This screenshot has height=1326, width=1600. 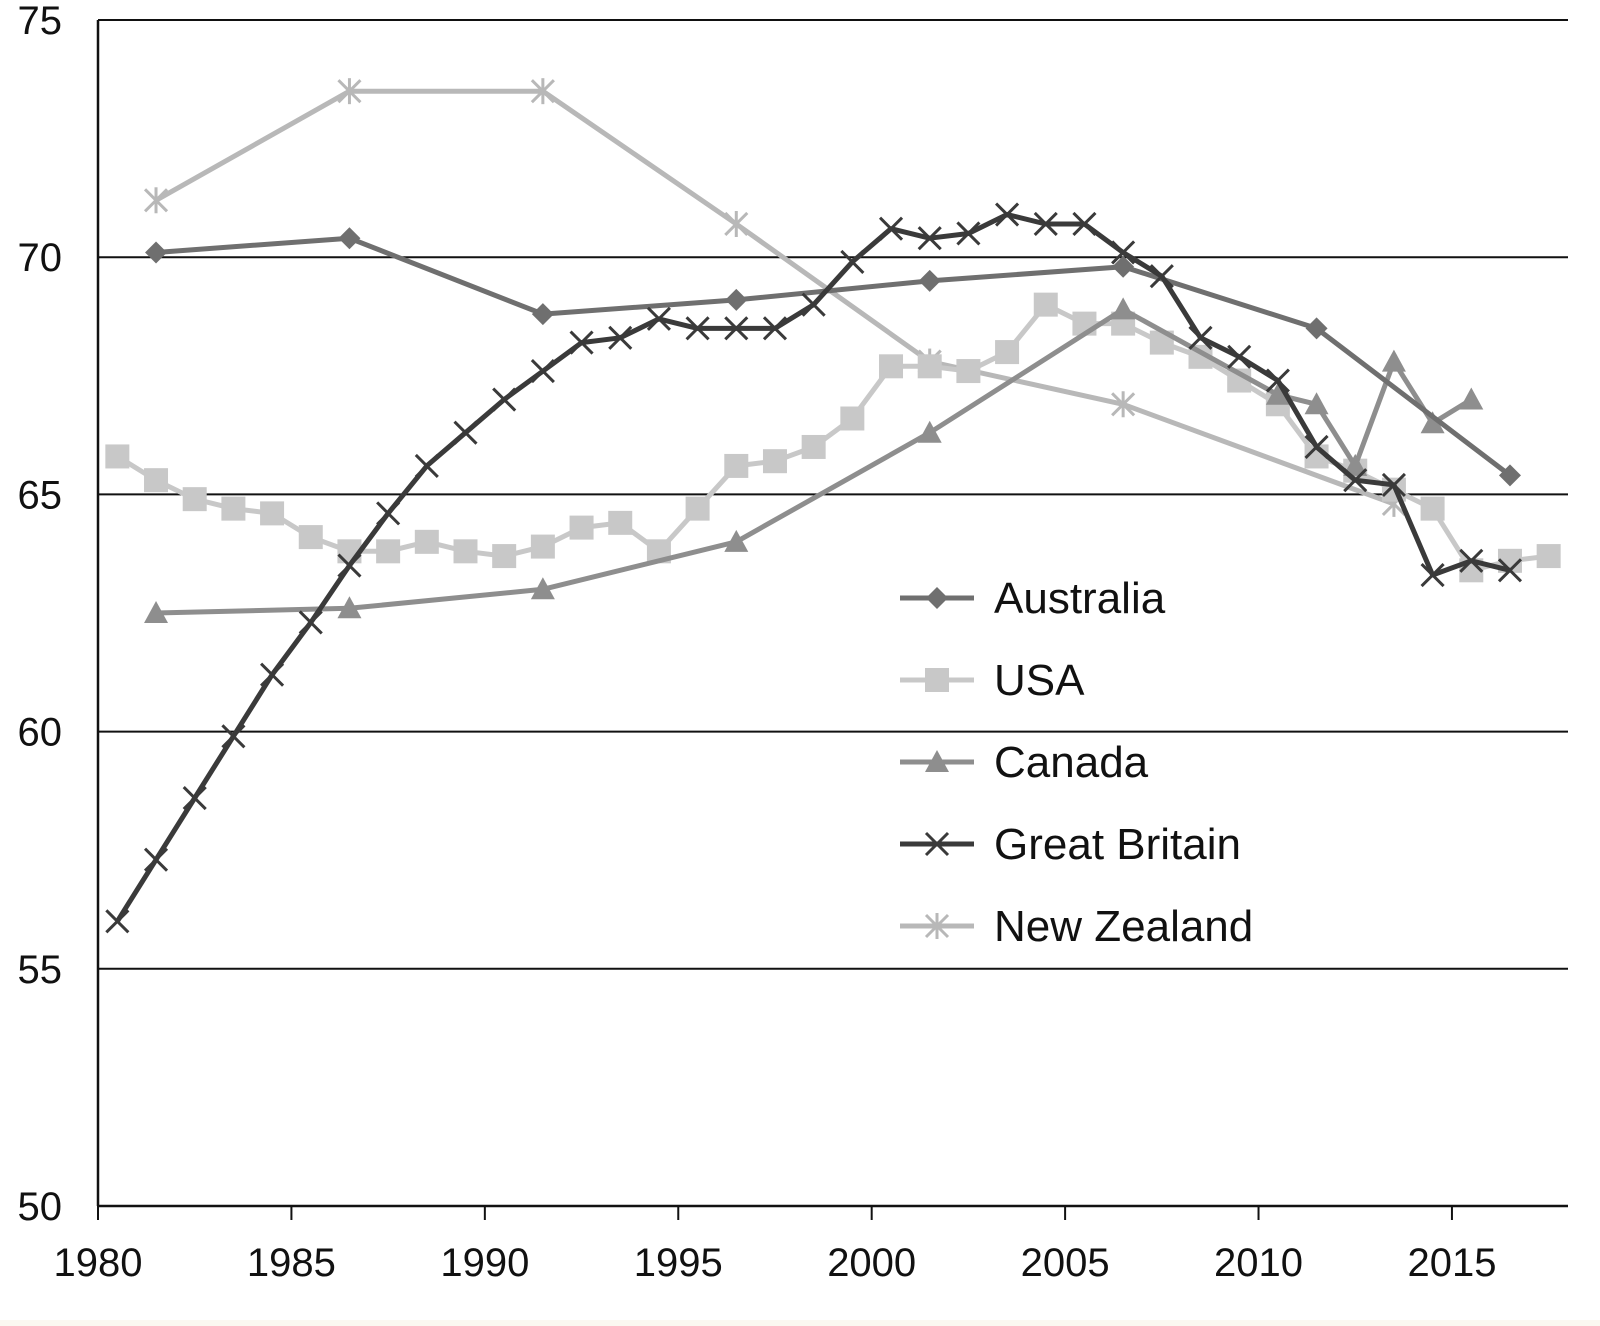 What do you see at coordinates (871, 1263) in the screenshot?
I see `x-tick-label: 2000` at bounding box center [871, 1263].